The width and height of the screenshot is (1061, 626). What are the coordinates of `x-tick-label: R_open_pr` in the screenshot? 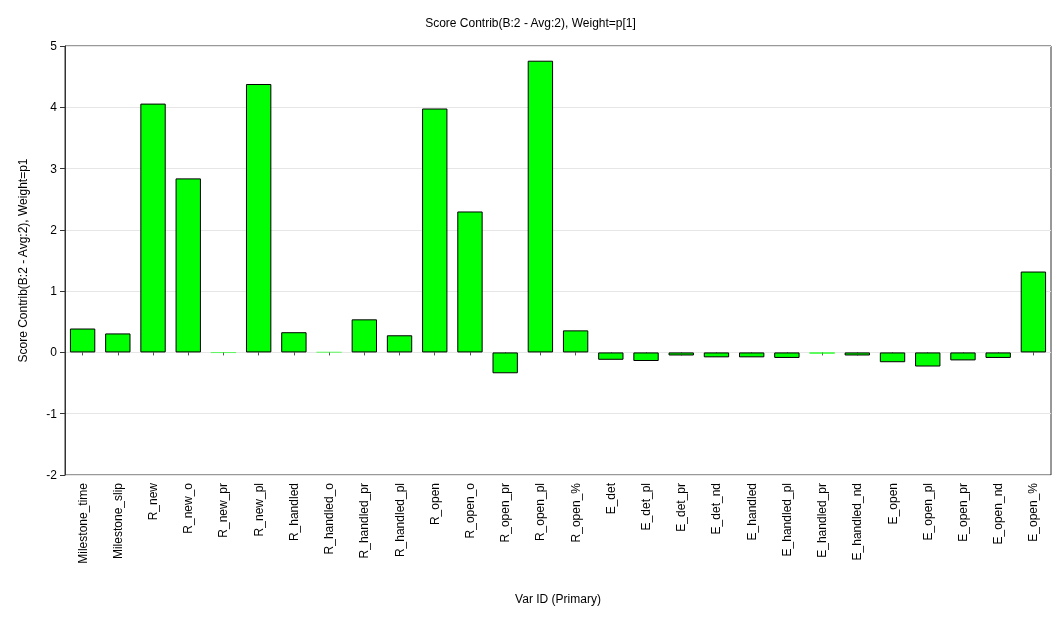 It's located at (505, 513).